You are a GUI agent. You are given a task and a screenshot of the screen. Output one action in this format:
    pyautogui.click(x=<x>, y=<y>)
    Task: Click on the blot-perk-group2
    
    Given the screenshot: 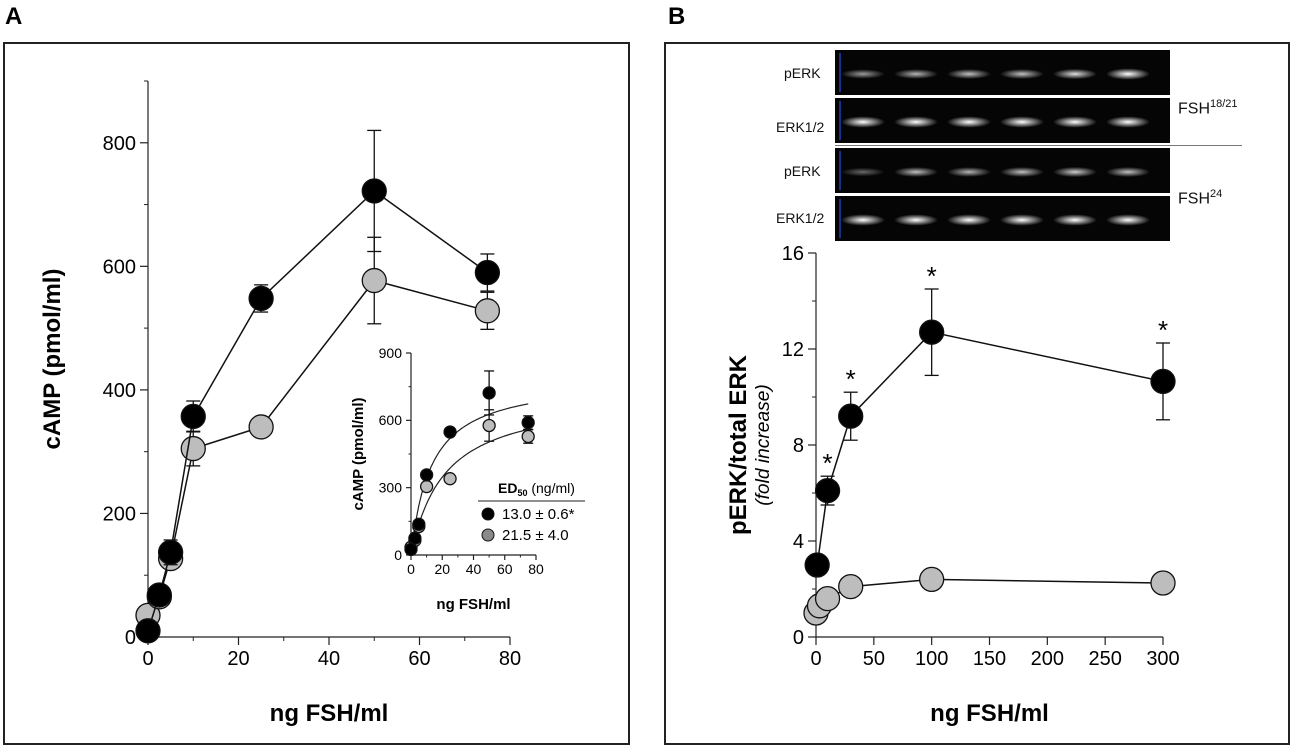 What is the action you would take?
    pyautogui.click(x=1002, y=170)
    